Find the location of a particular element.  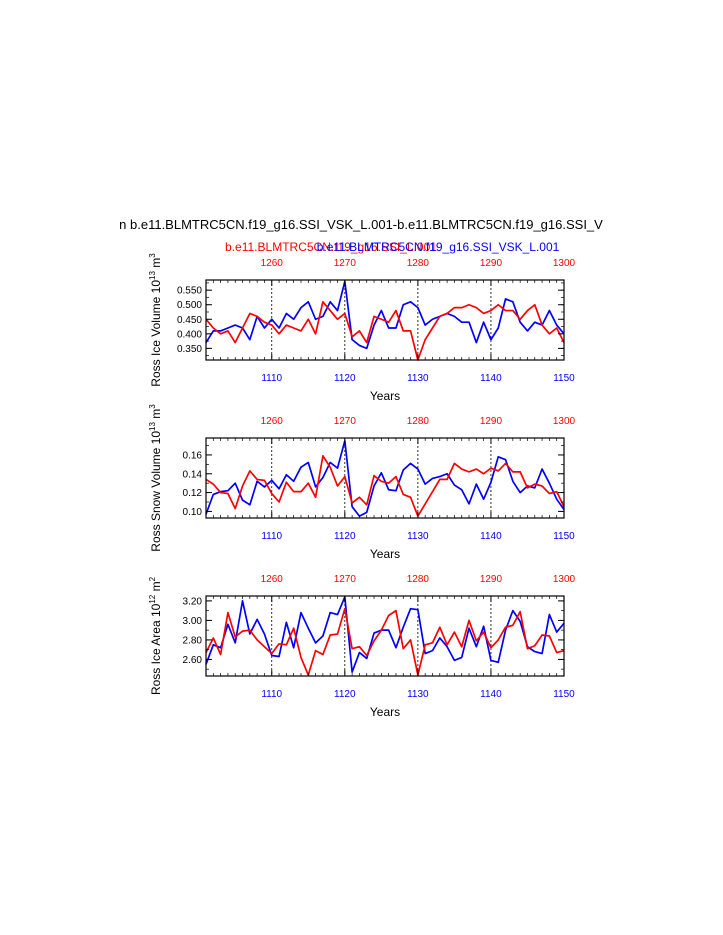

y-tick-label: 0.550 is located at coordinates (189, 291).